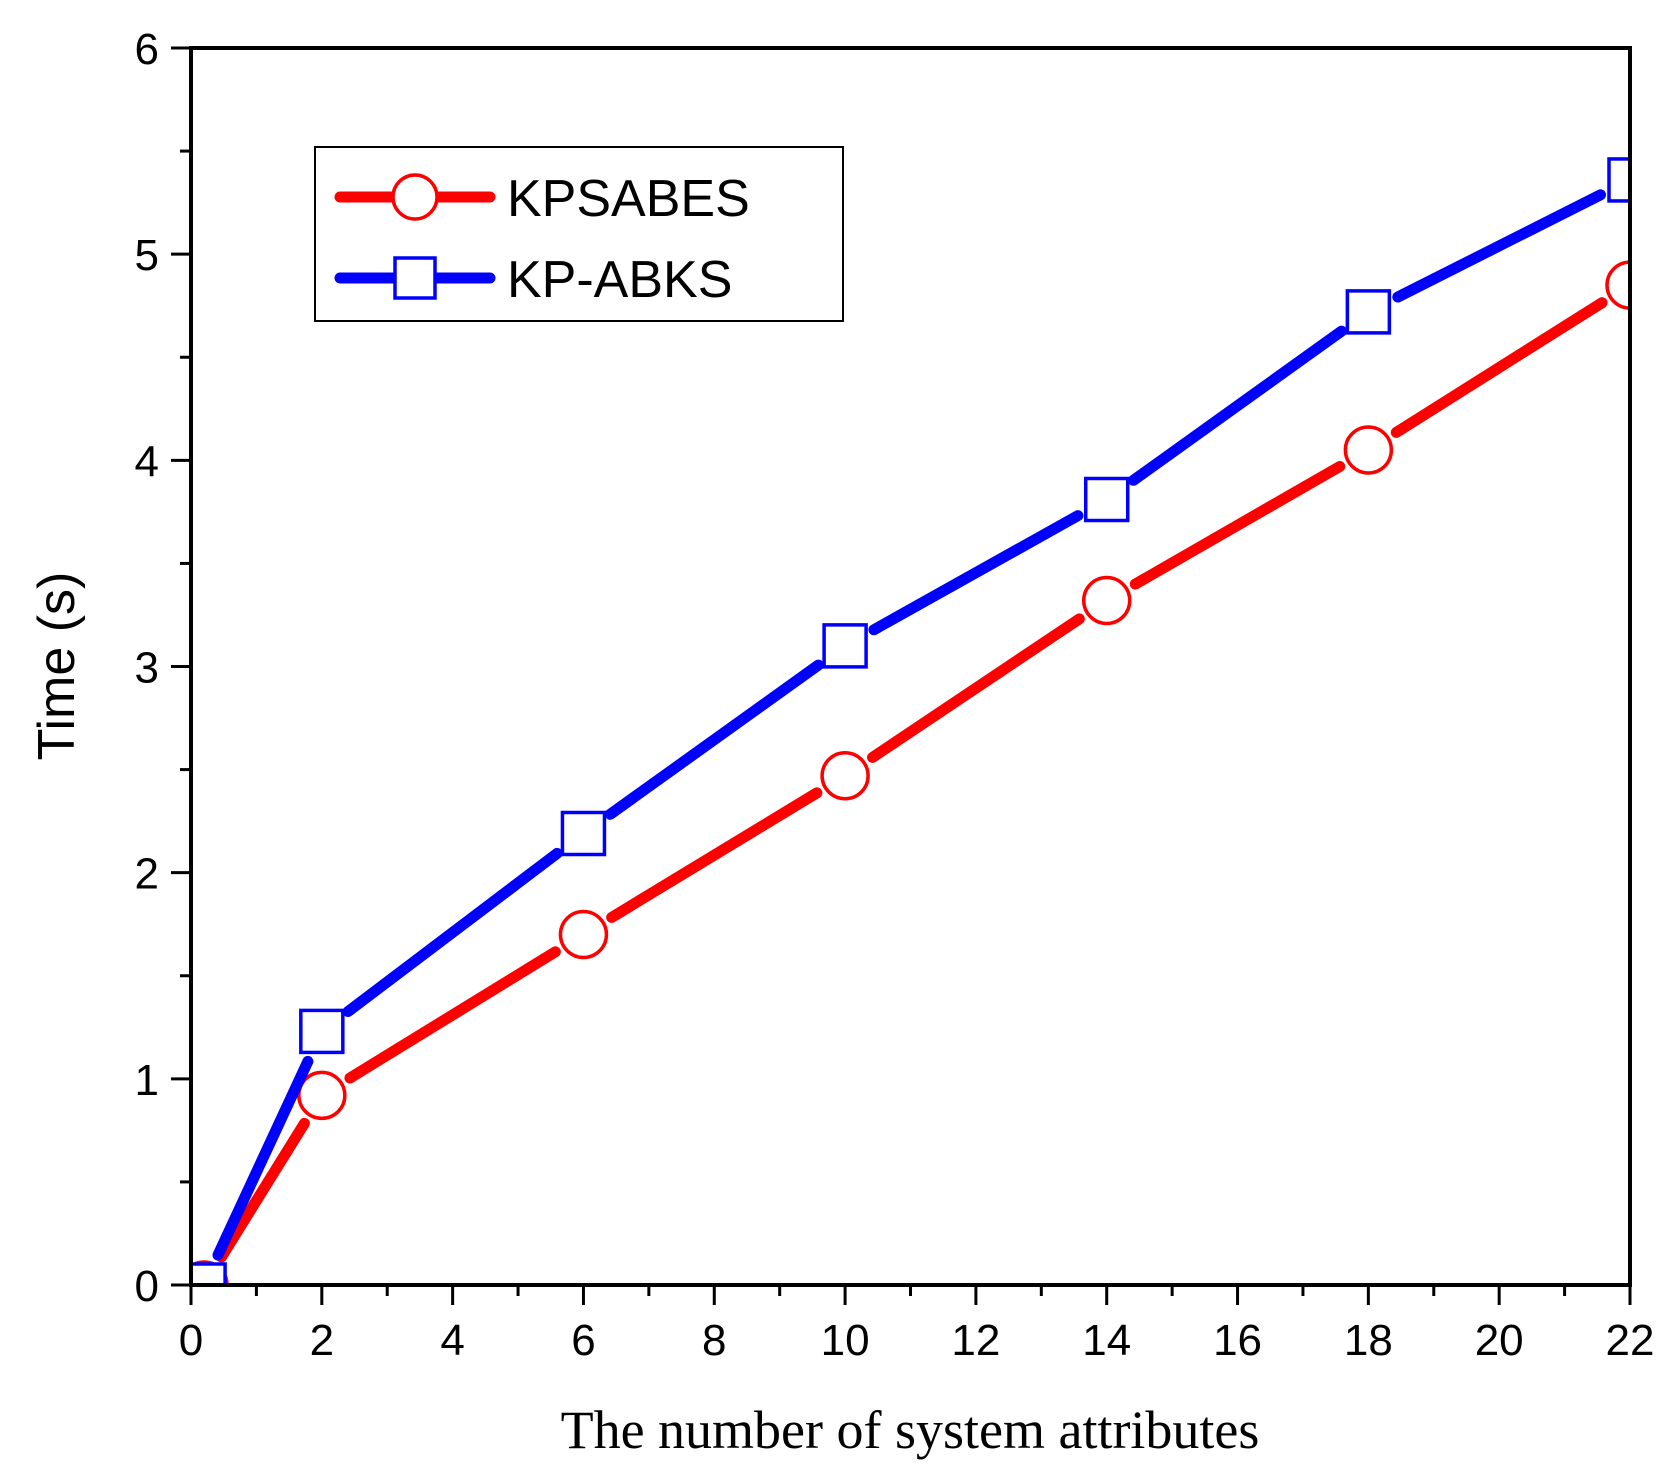 This screenshot has height=1464, width=1672. Describe the element at coordinates (147, 668) in the screenshot. I see `y-tick-label: 3` at that location.